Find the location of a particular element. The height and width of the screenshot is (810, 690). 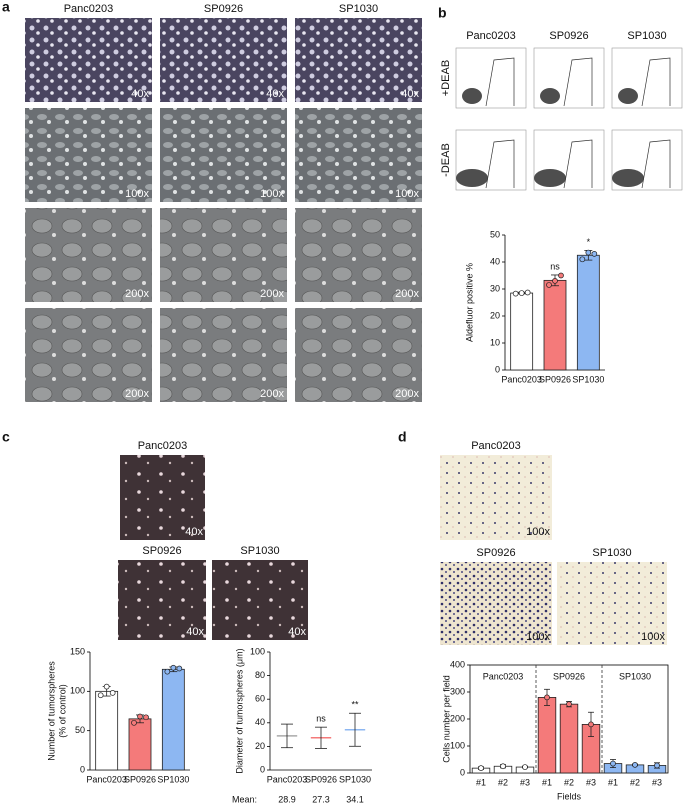

column-label: Panc0203 is located at coordinates (491, 36).